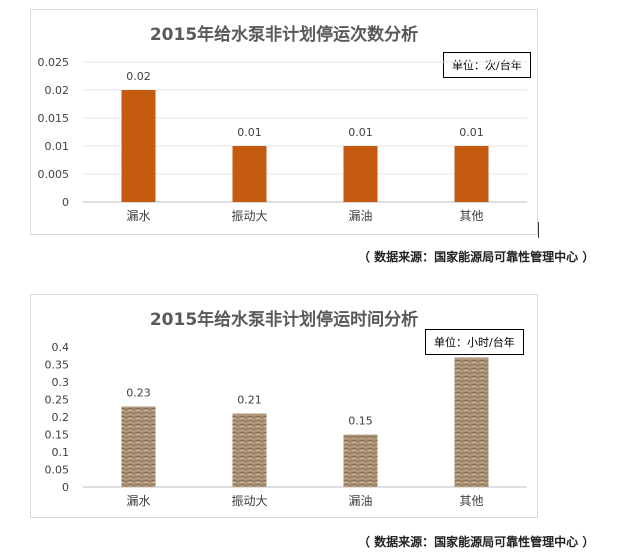  What do you see at coordinates (138, 393) in the screenshot?
I see `data-label: 0.23` at bounding box center [138, 393].